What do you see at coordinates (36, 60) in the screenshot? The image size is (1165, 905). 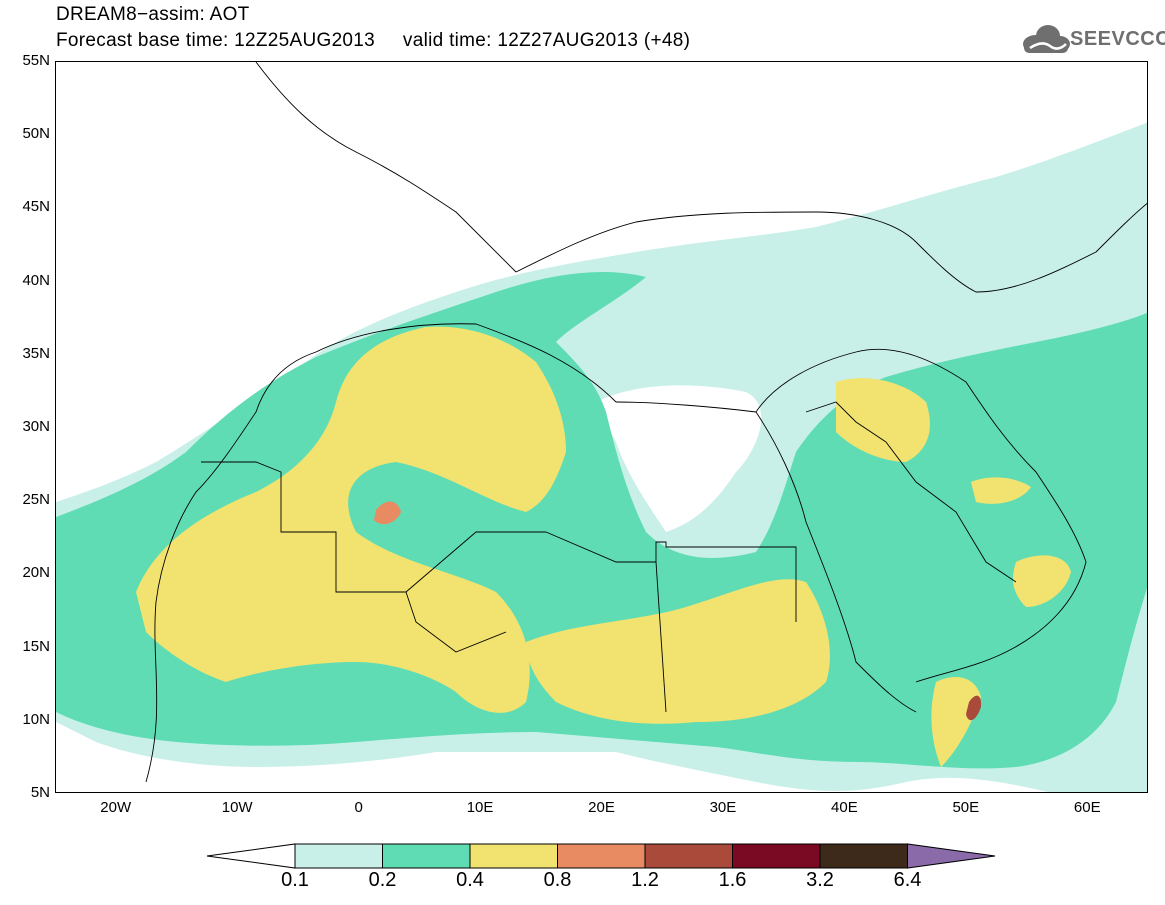 I see `lat-tick-label: 55N` at bounding box center [36, 60].